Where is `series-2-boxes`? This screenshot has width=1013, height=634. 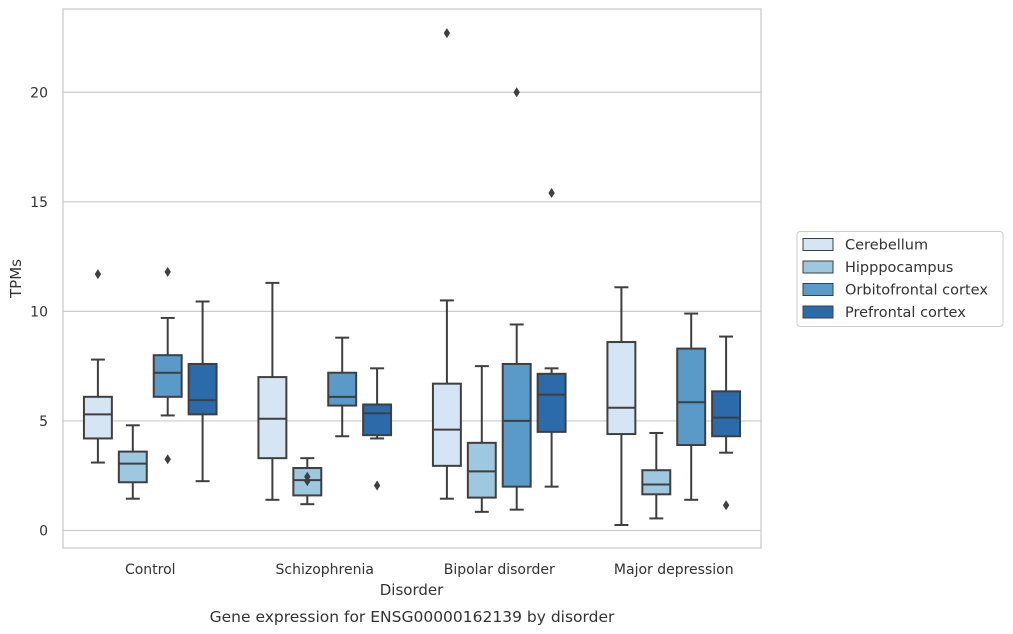
series-2-boxes is located at coordinates (394, 442).